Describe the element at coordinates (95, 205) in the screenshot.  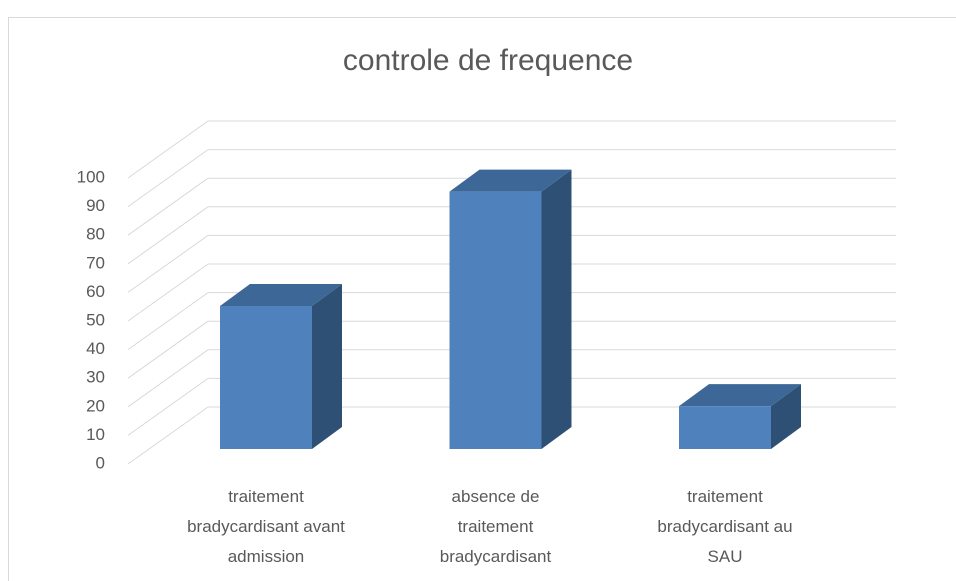
I see `y-tick-label: 90` at that location.